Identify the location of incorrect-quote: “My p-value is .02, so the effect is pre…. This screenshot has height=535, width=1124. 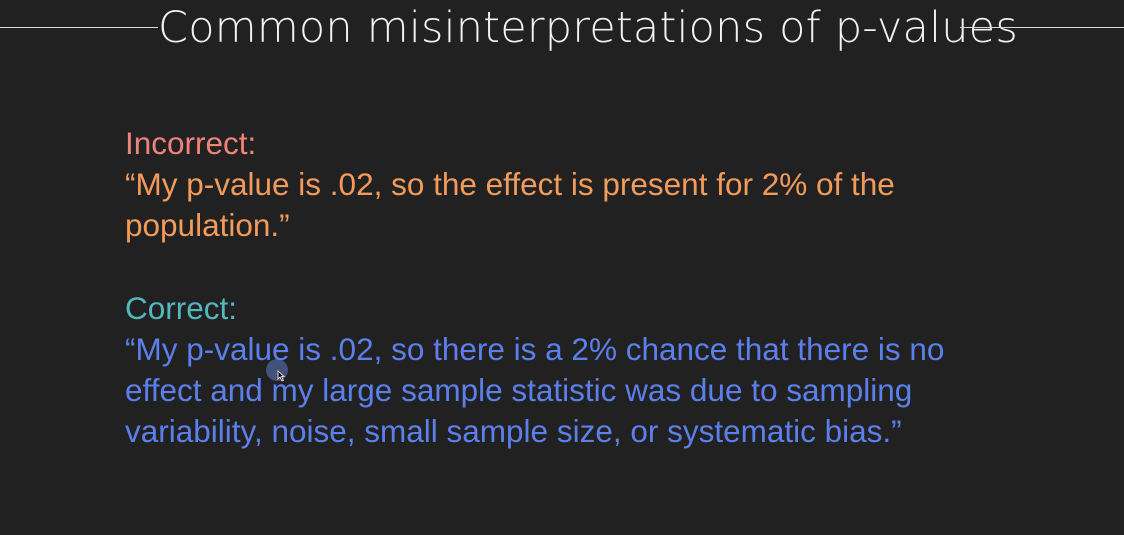
(510, 204).